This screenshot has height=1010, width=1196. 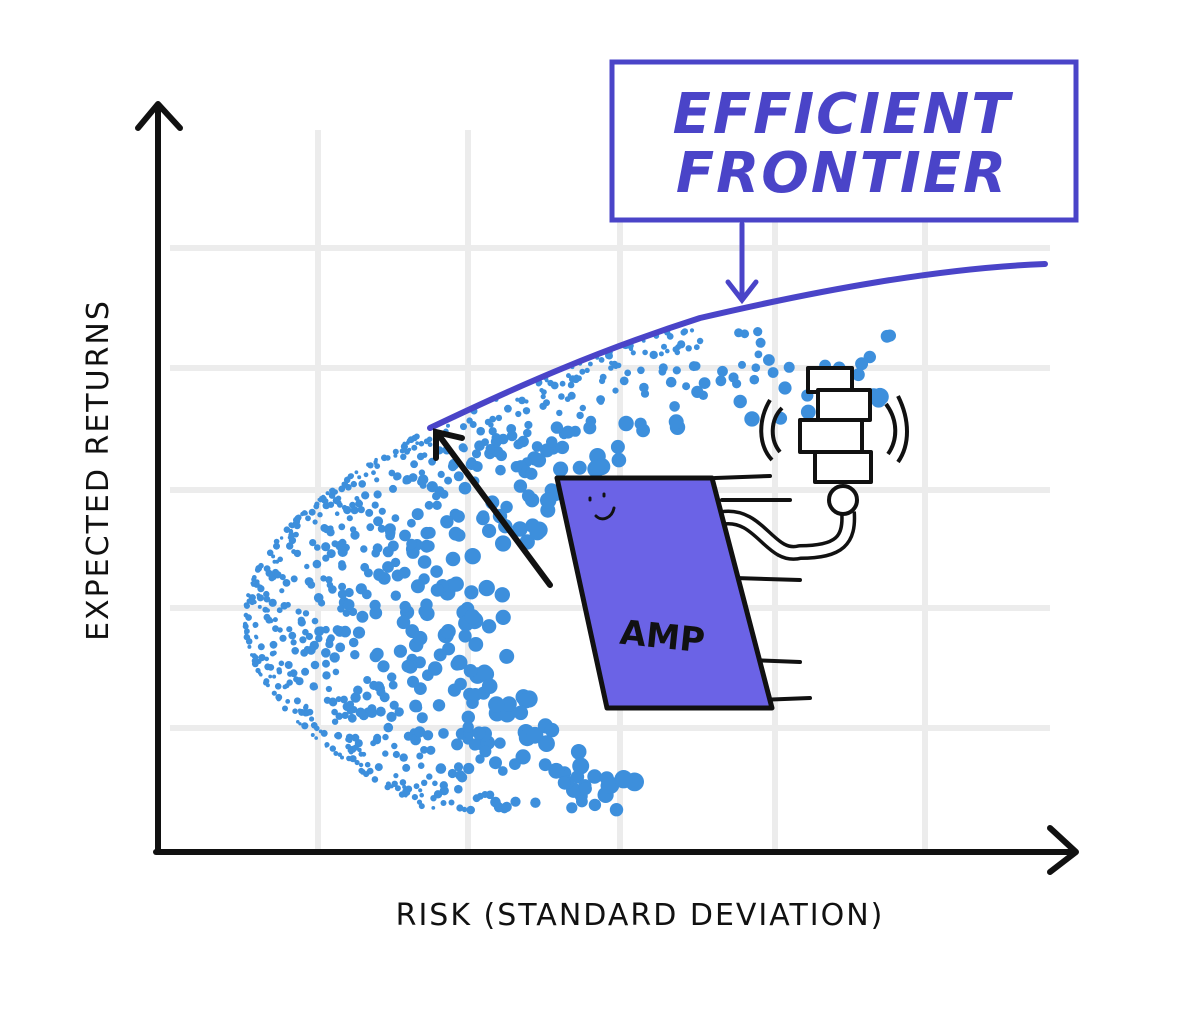 What do you see at coordinates (602, 506) in the screenshot?
I see `card-face` at bounding box center [602, 506].